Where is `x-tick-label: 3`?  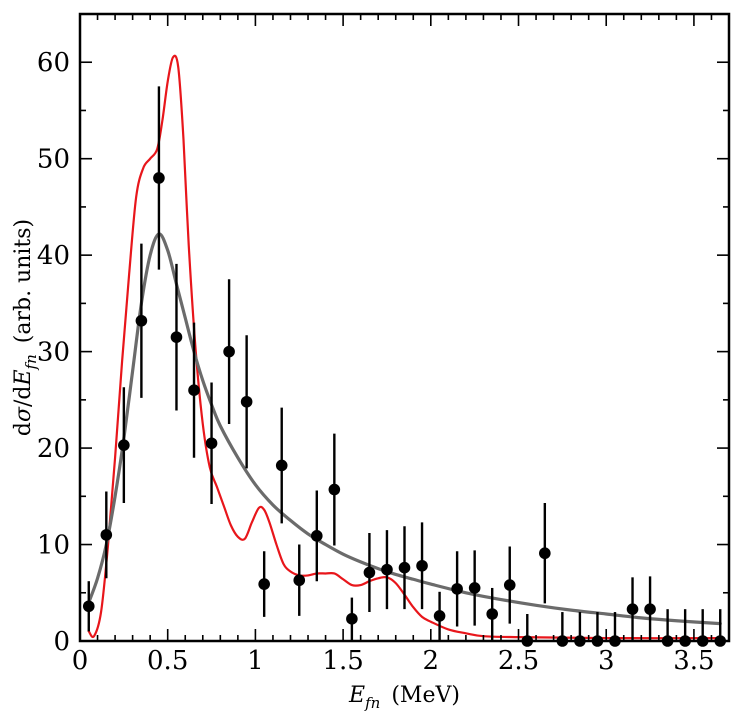
x-tick-label: 3 is located at coordinates (606, 661).